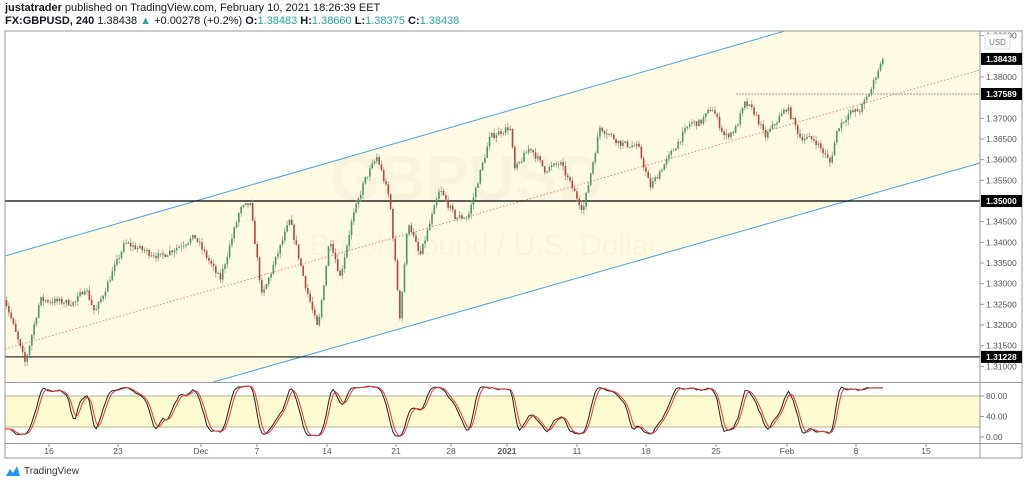 The height and width of the screenshot is (485, 1024). Describe the element at coordinates (52, 471) in the screenshot. I see `brand-name: TradingView` at that location.